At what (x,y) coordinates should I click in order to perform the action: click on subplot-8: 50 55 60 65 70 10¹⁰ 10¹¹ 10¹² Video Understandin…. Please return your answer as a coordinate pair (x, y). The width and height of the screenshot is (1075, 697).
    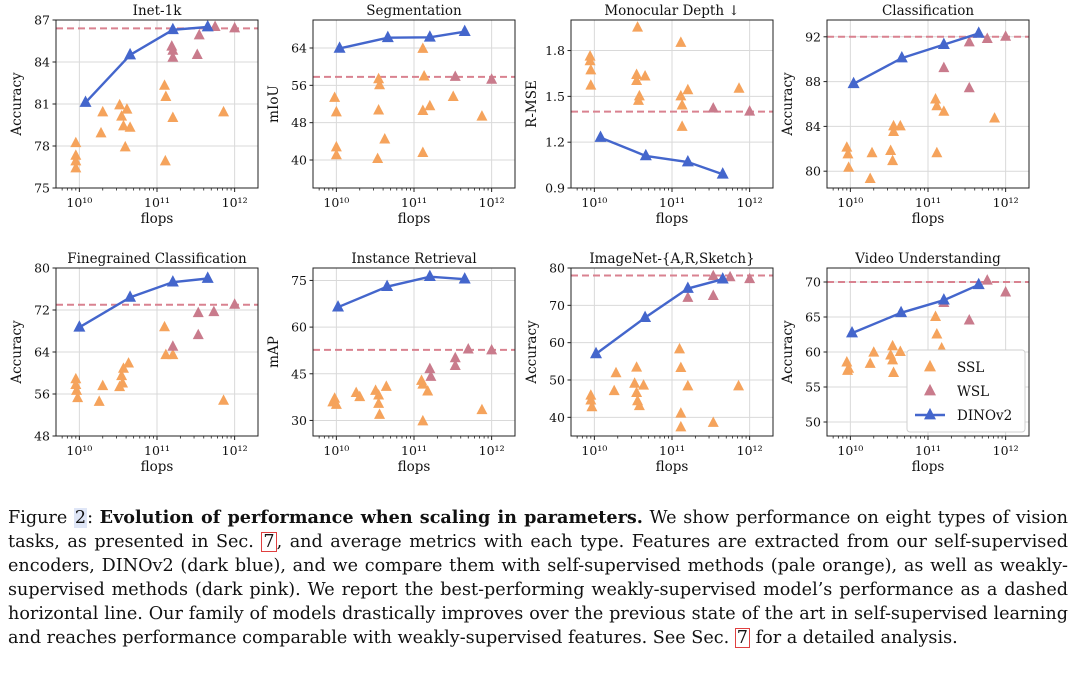
    Looking at the image, I should click on (905, 363).